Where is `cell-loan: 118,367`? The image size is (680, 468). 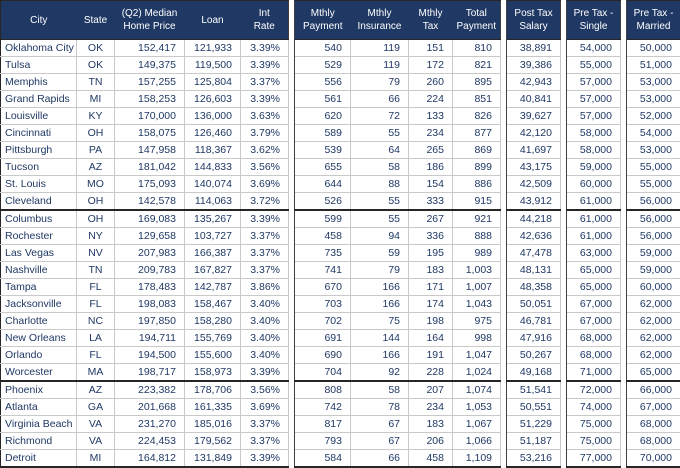
cell-loan: 118,367 is located at coordinates (213, 150).